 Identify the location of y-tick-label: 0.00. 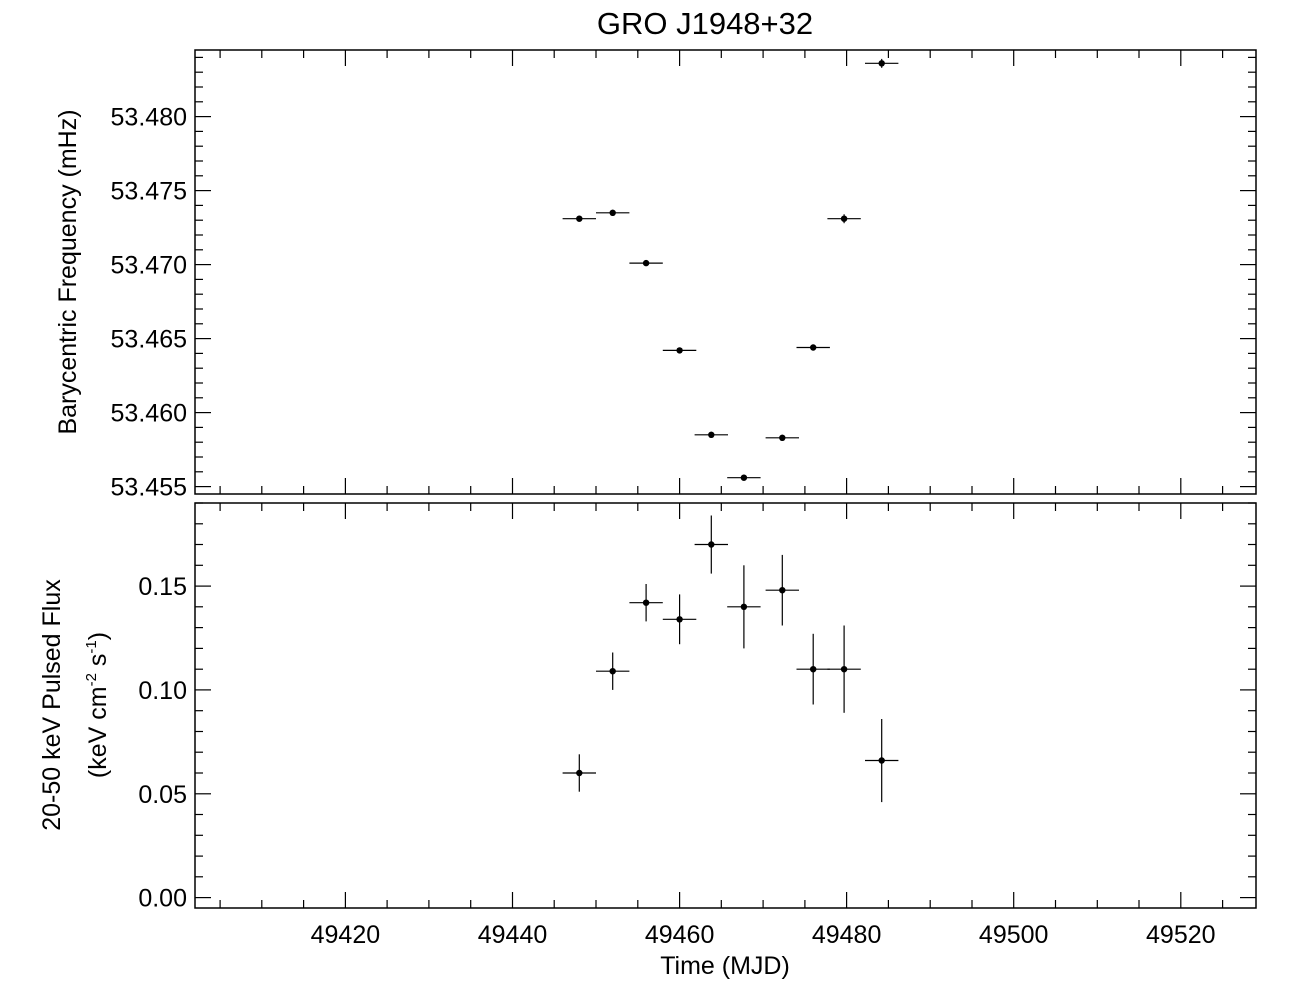
(162, 899).